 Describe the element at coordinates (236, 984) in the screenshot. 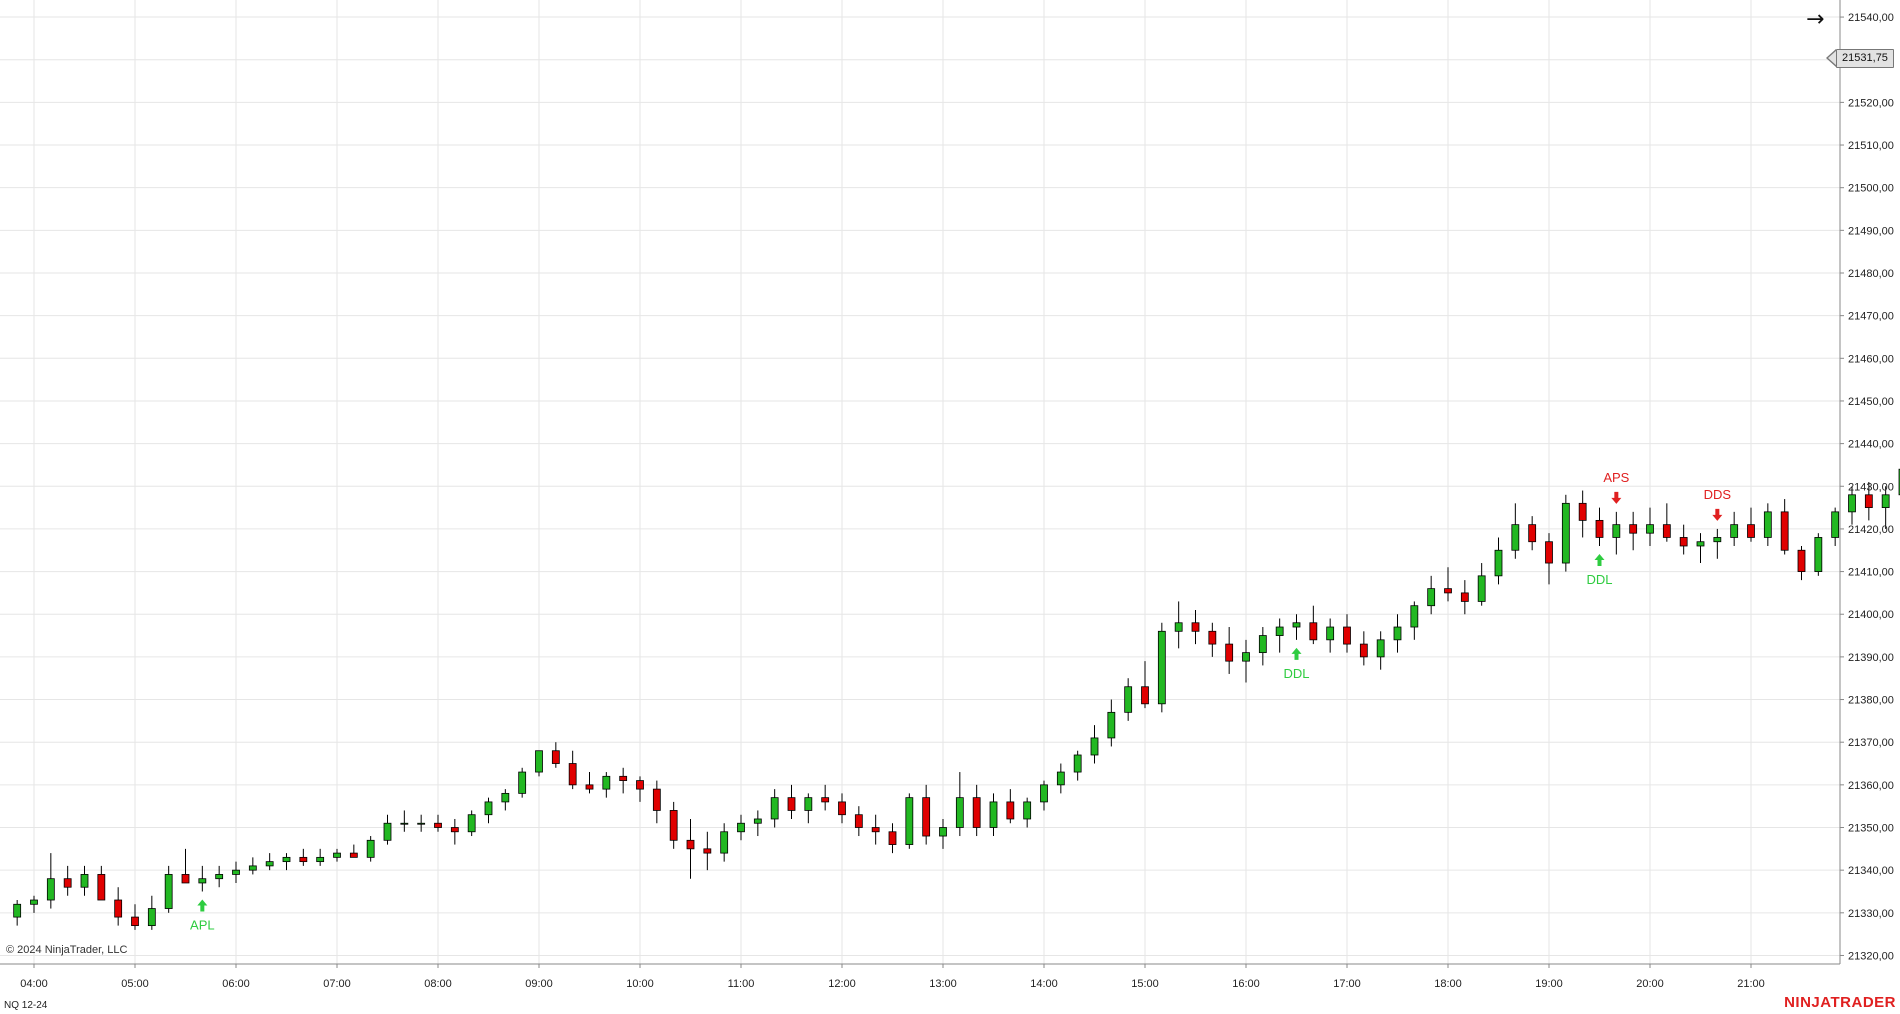

I see `x-tick-label: 06:00` at that location.